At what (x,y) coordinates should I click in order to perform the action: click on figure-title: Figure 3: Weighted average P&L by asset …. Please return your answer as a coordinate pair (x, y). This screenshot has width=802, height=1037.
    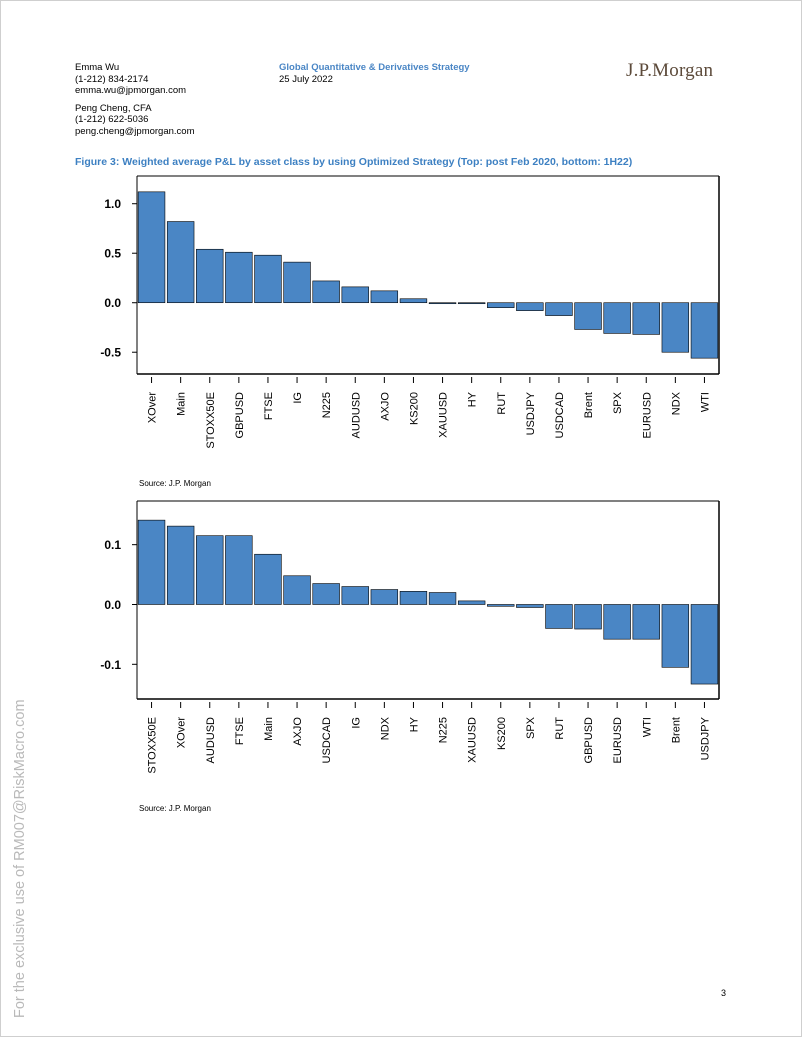
    Looking at the image, I should click on (354, 162).